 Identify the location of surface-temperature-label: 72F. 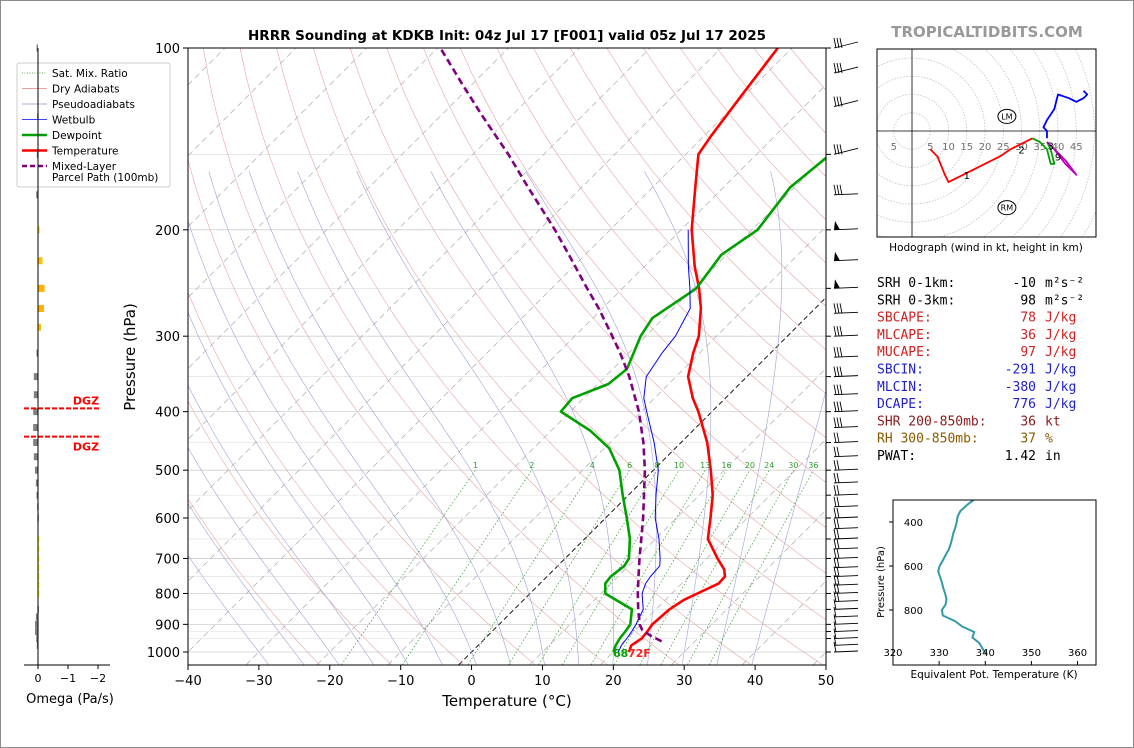
(639, 653).